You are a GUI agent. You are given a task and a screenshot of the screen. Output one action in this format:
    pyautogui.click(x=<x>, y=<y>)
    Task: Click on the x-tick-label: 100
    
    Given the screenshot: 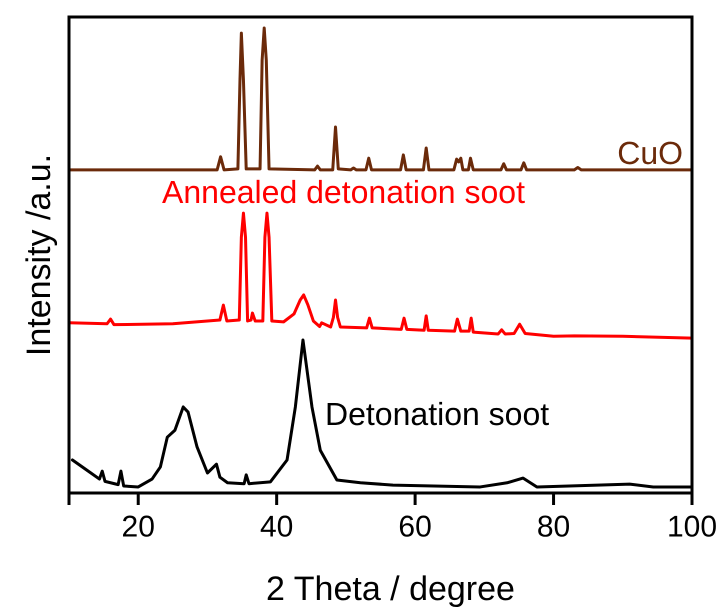 What is the action you would take?
    pyautogui.click(x=692, y=527)
    